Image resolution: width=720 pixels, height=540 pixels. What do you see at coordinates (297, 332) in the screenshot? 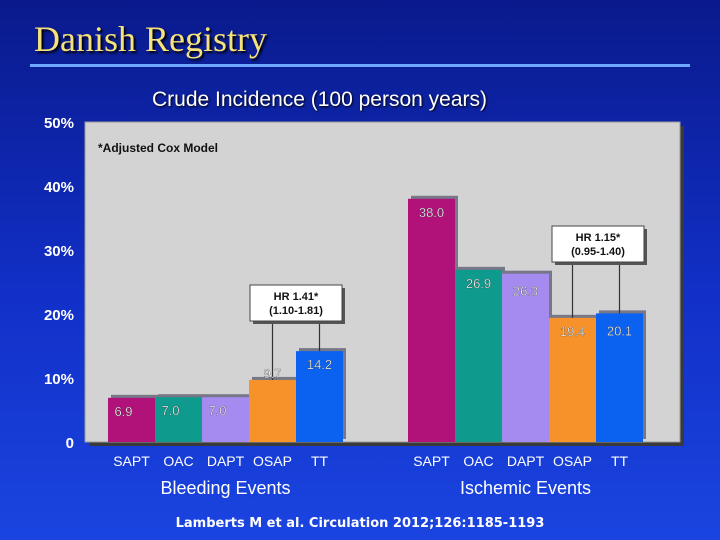
I see `hr-annotation-bleeding: HR 1.41* (1.10-1.81)` at bounding box center [297, 332].